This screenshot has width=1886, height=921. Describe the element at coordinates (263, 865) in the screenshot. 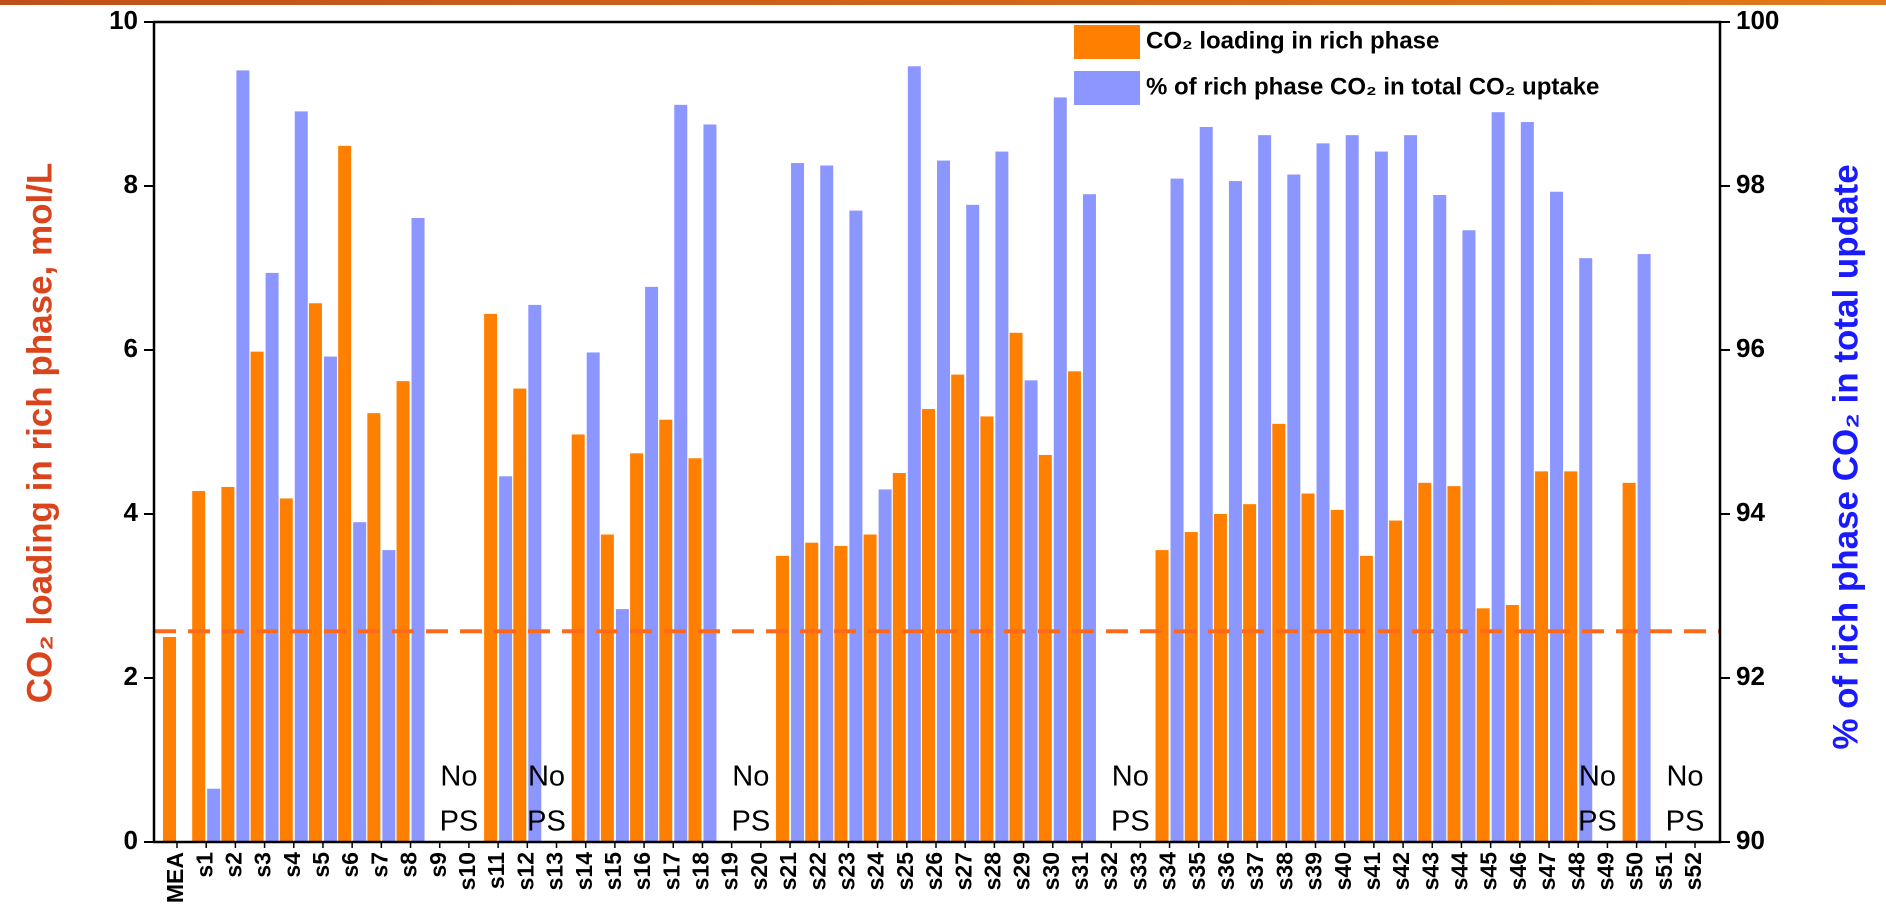

I see `x-tick-label: s3` at that location.